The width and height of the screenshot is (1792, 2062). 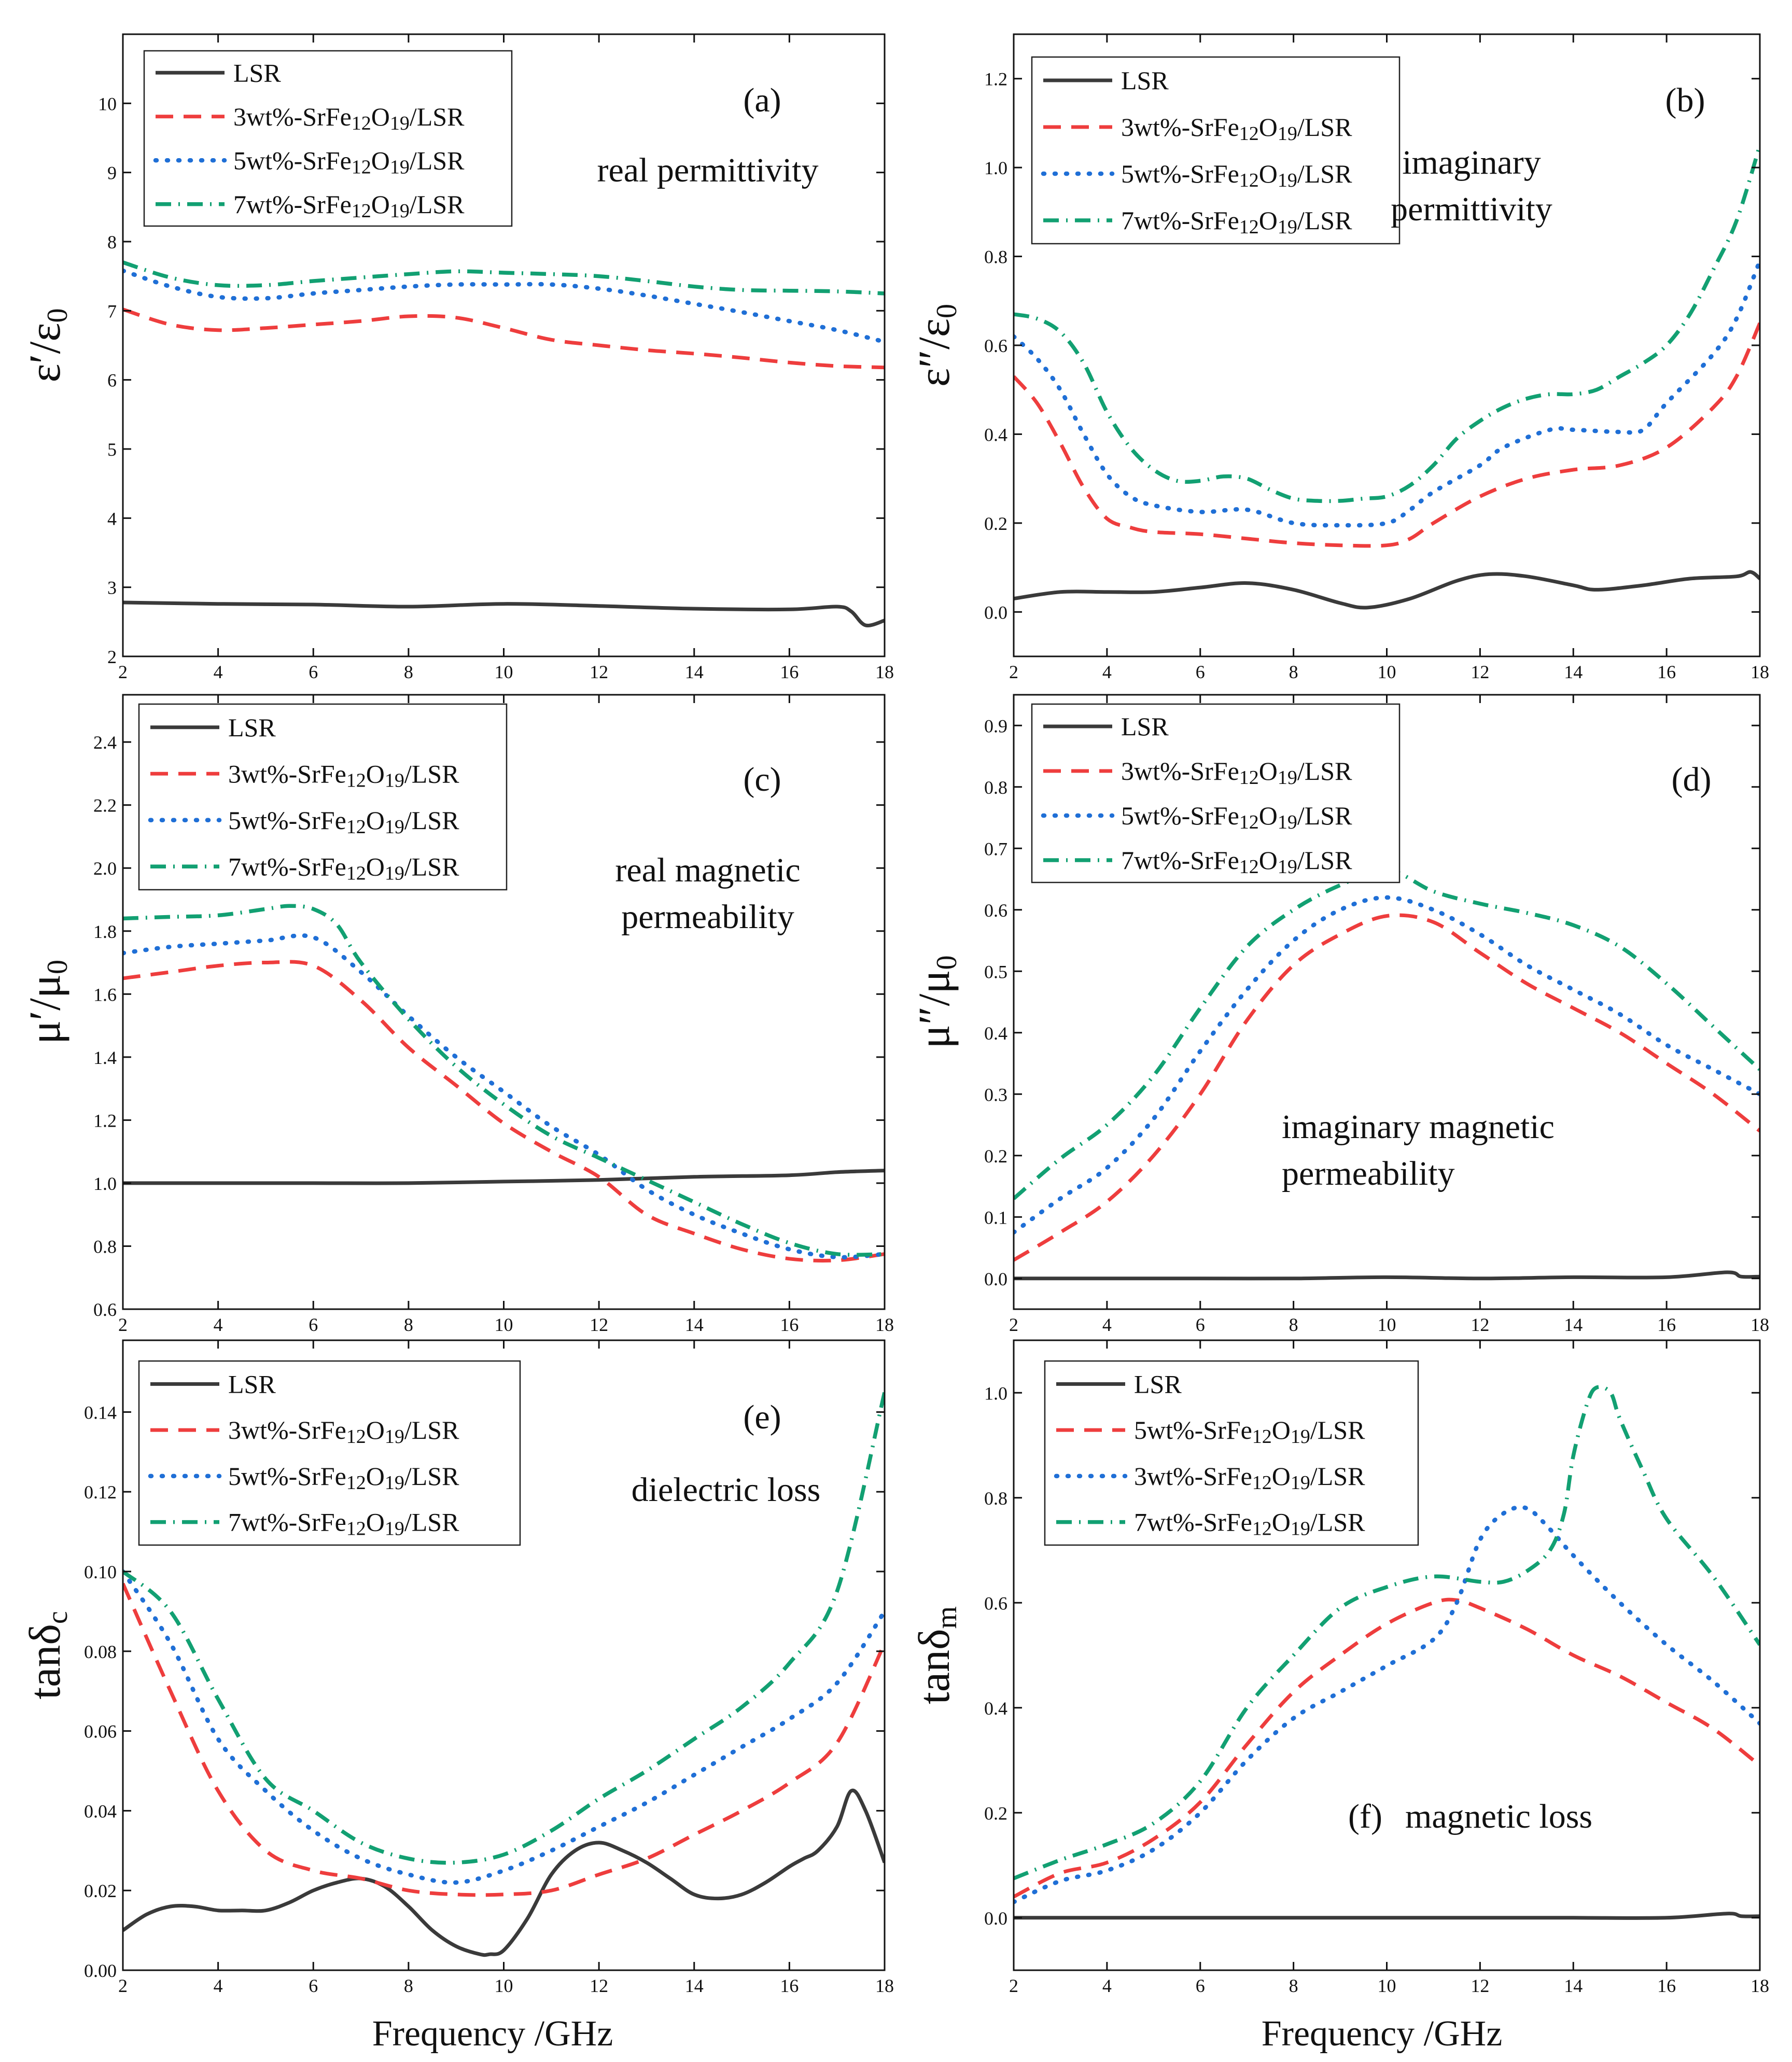 I want to click on y-tick-label: 2.4, so click(x=105, y=742).